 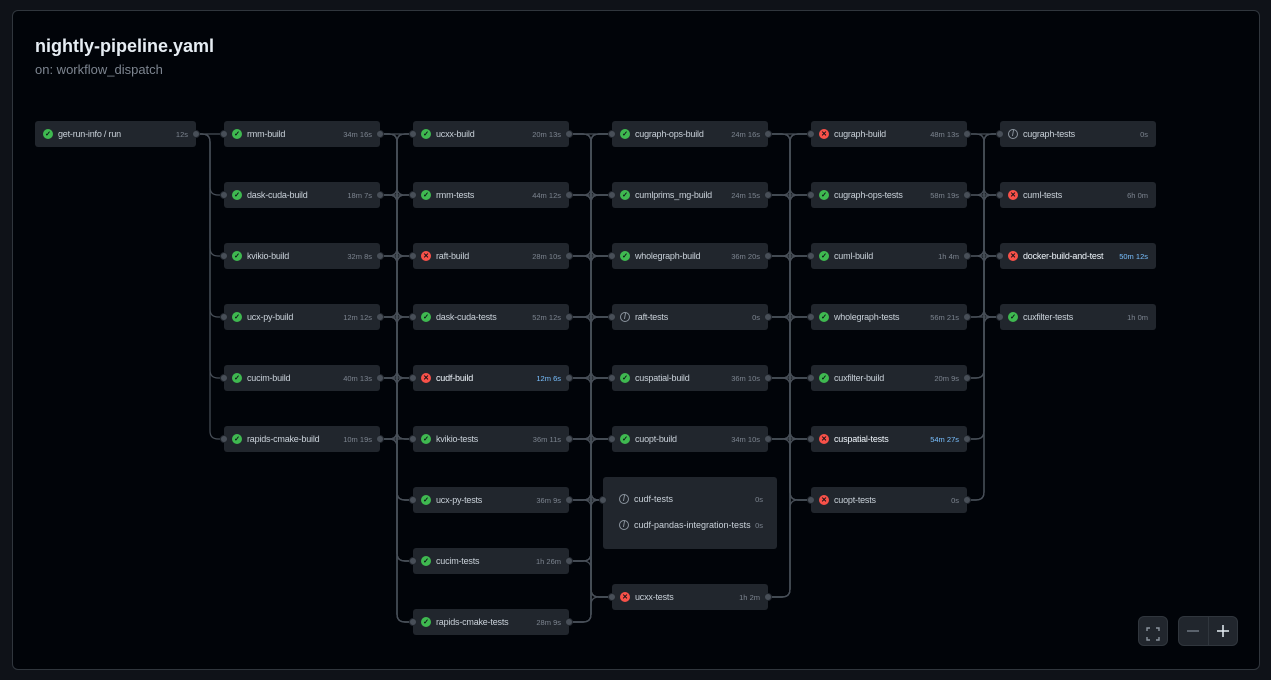 I want to click on job-name: raft-build, so click(x=453, y=256).